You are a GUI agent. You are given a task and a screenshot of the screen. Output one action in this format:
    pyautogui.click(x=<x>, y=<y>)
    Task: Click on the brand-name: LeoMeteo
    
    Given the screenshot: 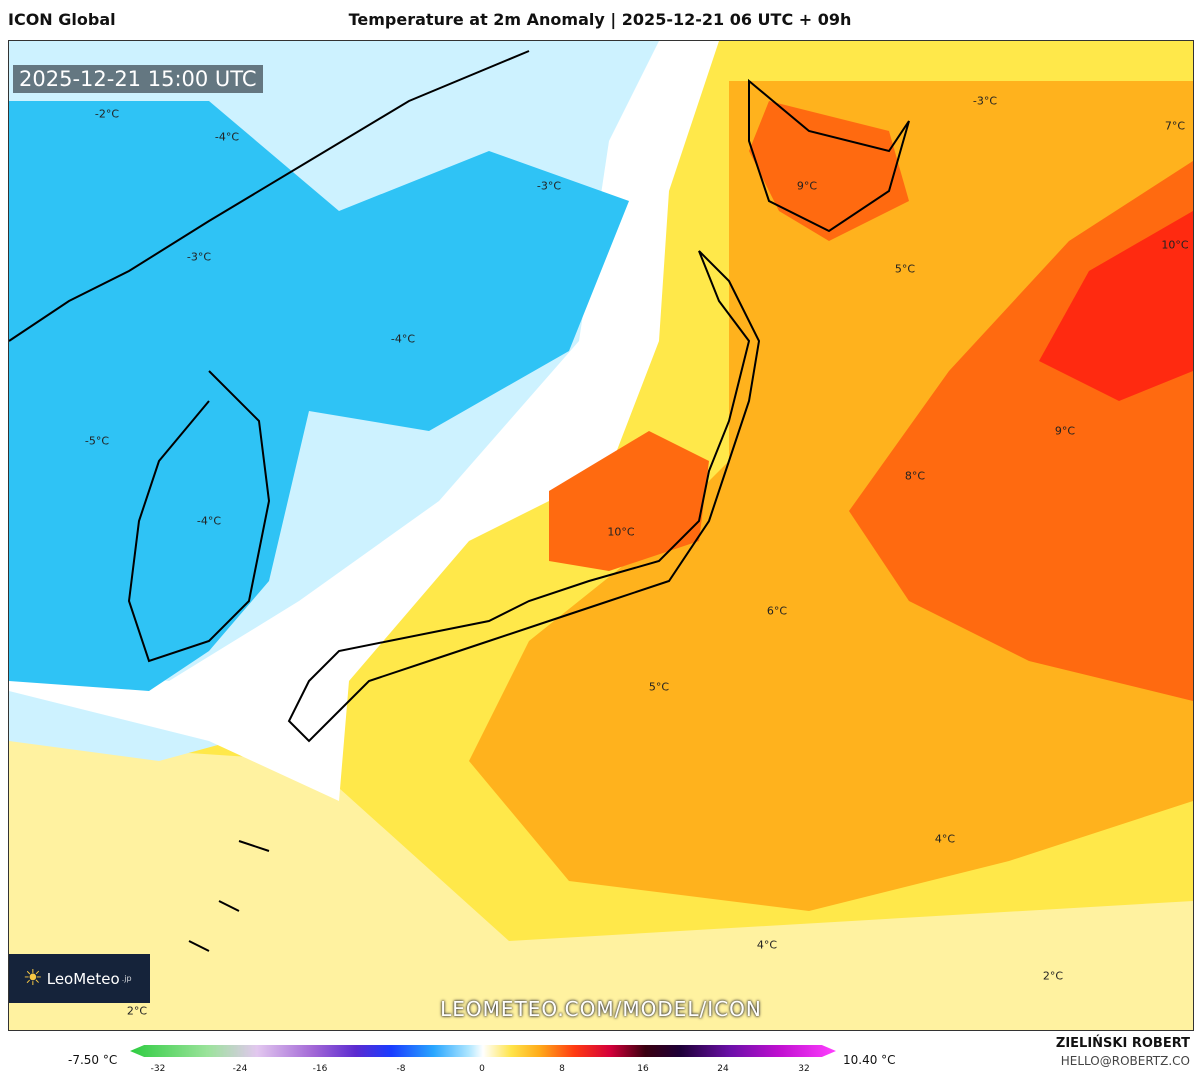 What is the action you would take?
    pyautogui.click(x=83, y=978)
    